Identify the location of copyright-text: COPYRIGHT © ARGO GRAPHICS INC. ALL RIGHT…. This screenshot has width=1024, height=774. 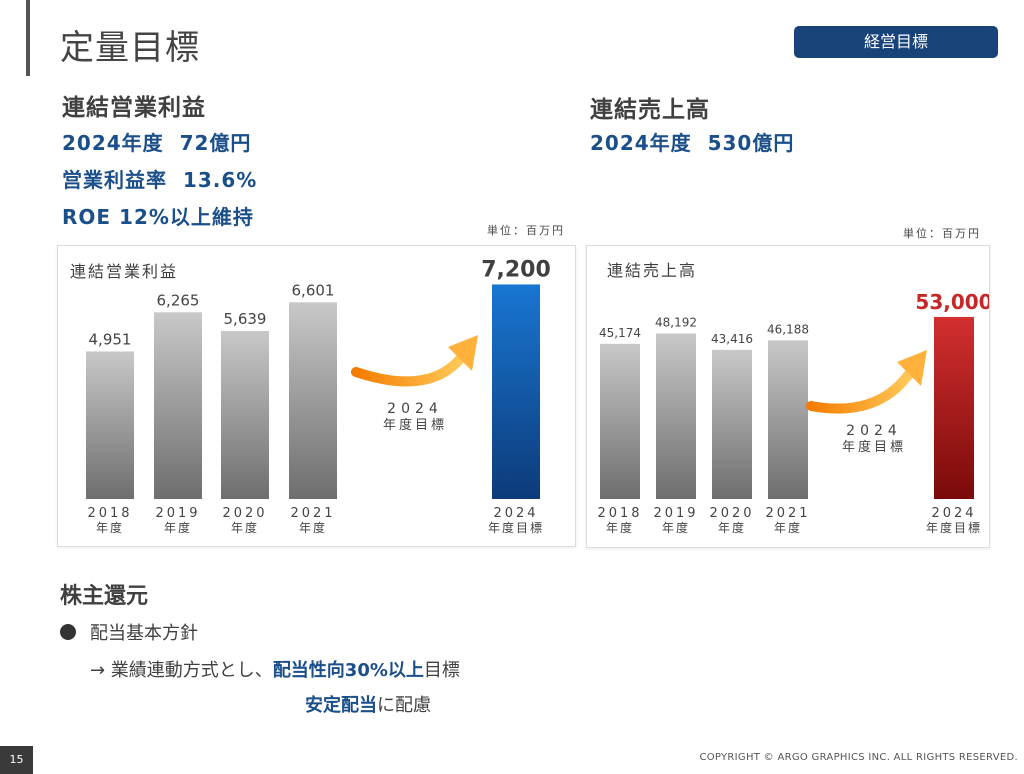
(858, 757).